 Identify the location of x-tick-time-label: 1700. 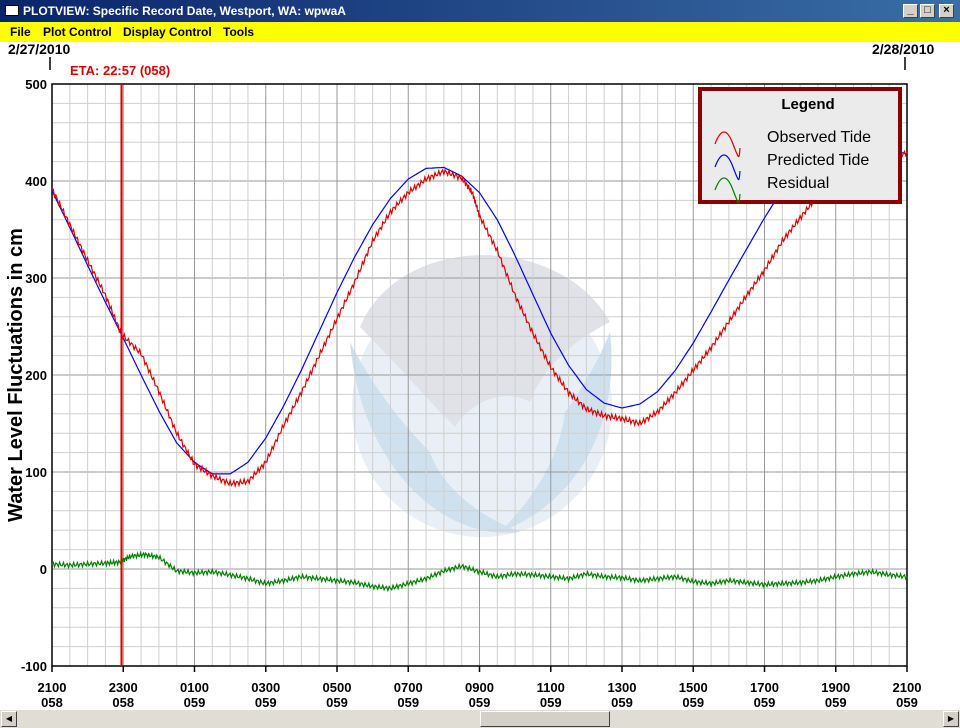
(764, 687).